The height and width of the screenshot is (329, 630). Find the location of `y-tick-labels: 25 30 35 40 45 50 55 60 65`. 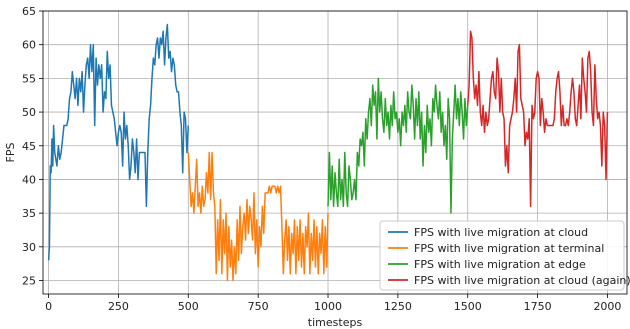

y-tick-labels: 25 30 35 40 45 50 55 60 65 is located at coordinates (29, 146).